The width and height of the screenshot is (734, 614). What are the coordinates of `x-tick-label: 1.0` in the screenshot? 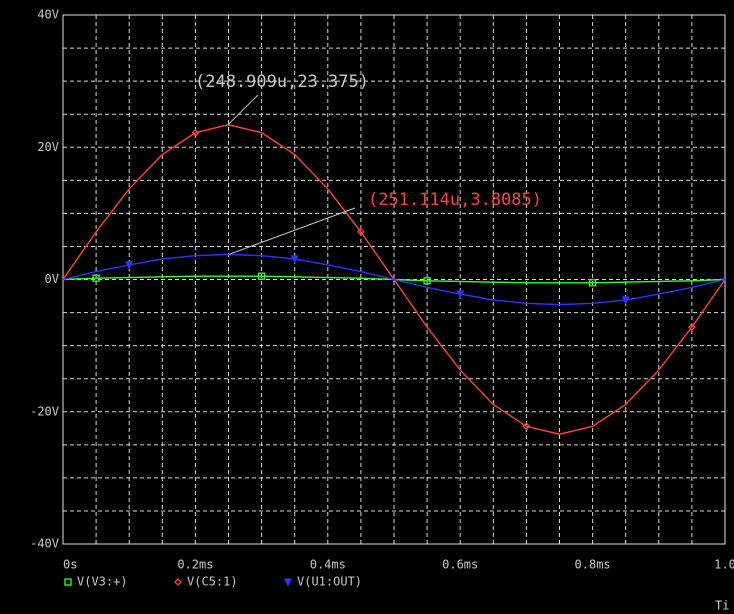 It's located at (724, 565).